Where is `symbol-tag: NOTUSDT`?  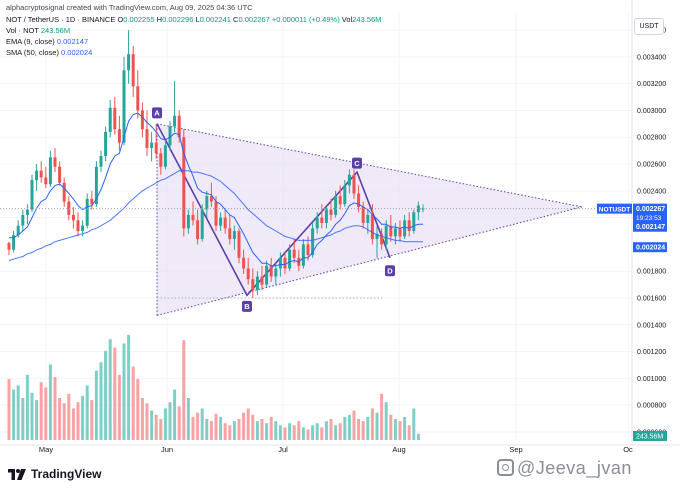
symbol-tag: NOTUSDT is located at coordinates (614, 210).